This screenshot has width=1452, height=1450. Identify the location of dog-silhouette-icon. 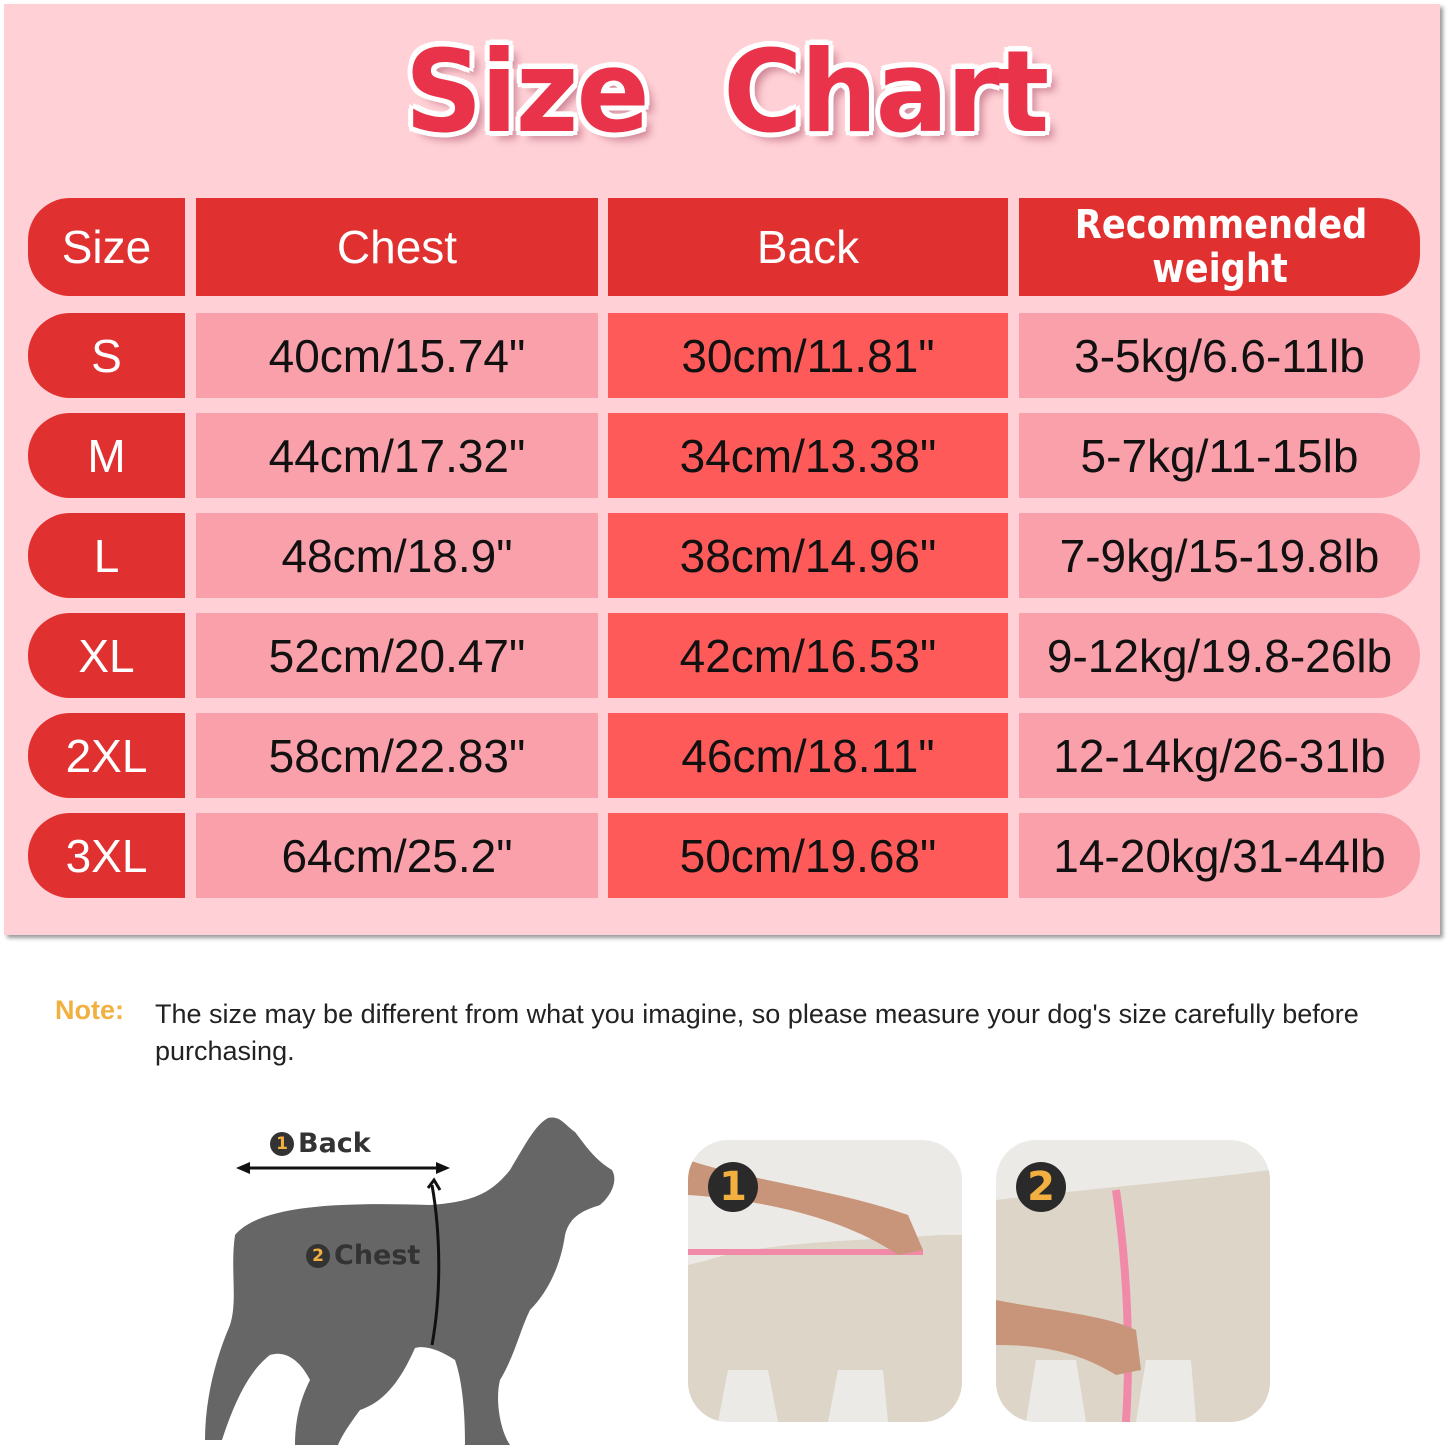
(410, 1281).